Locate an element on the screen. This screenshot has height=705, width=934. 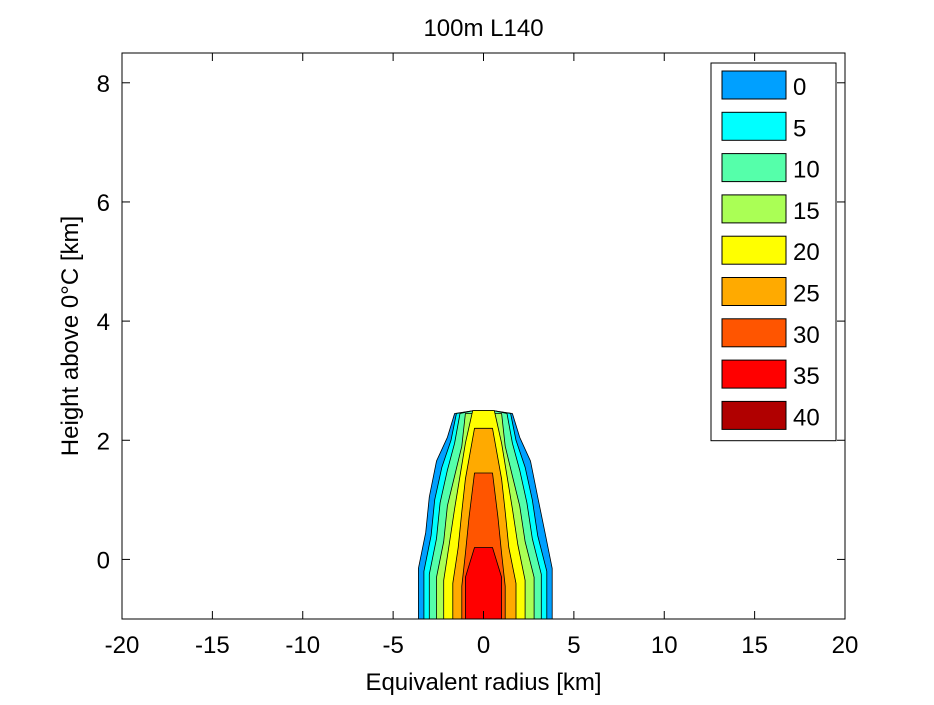
legend-label-40: 40 is located at coordinates (806, 417).